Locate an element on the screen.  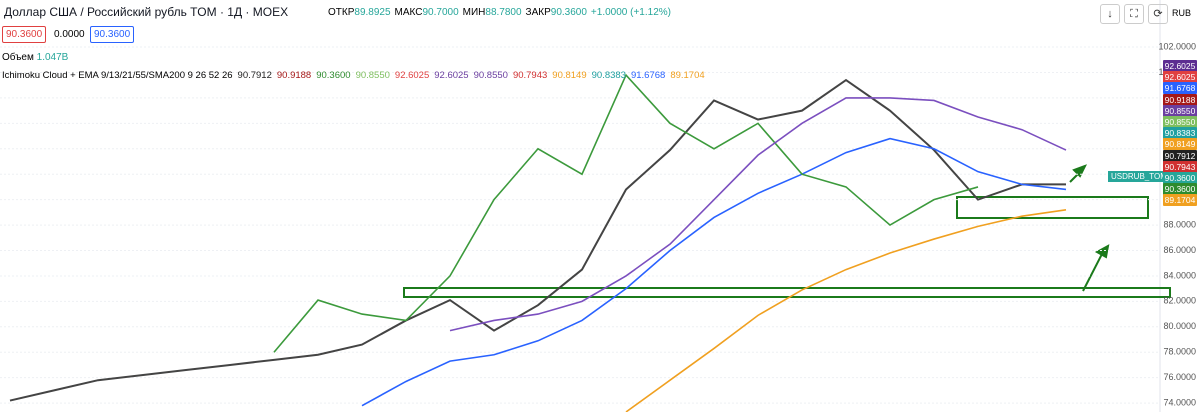
ohlc-label: МАКС is located at coordinates (408, 12).